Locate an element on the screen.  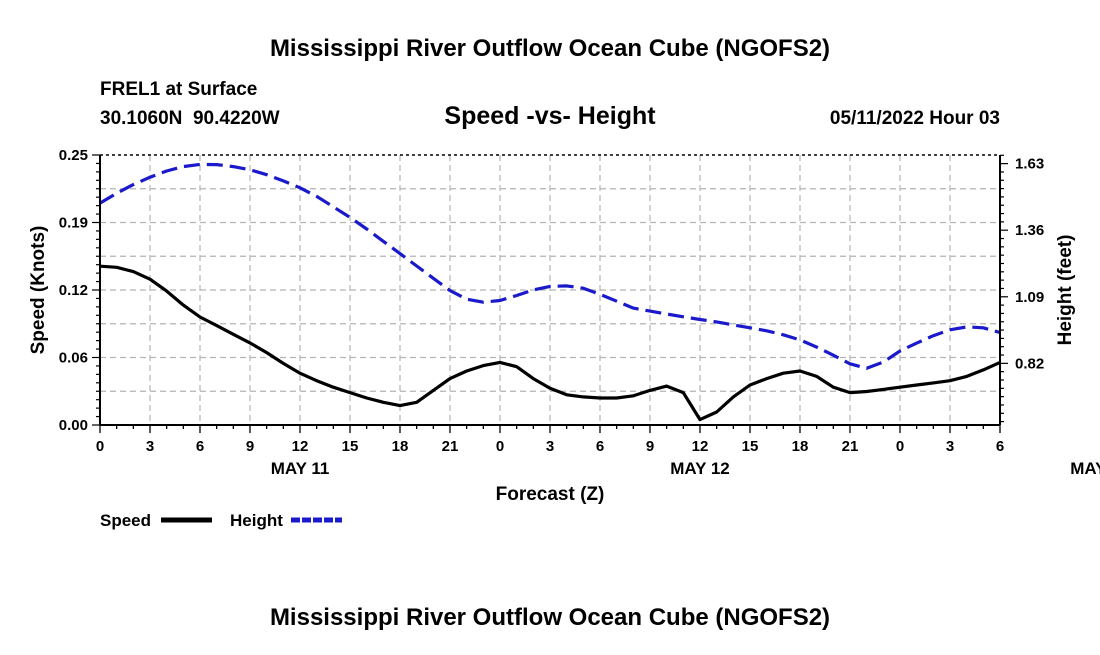
location-label: 30.1060N 90.4220W is located at coordinates (190, 118).